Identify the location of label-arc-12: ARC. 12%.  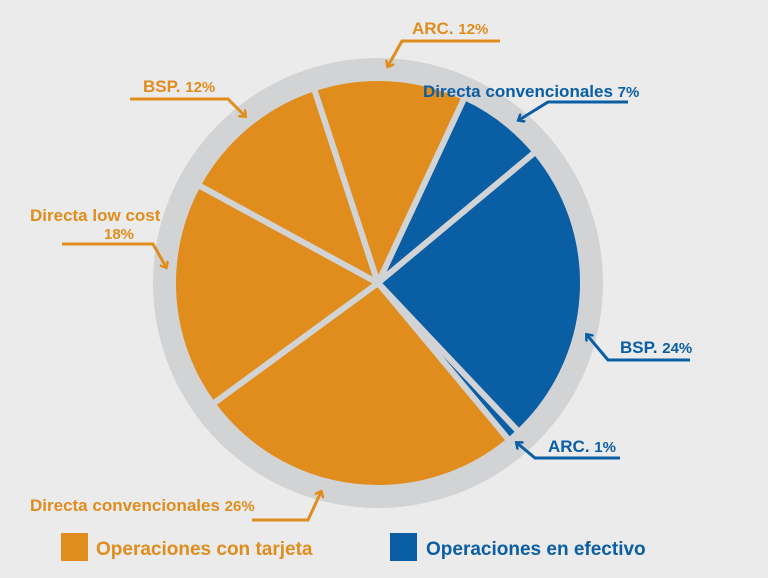
(450, 28).